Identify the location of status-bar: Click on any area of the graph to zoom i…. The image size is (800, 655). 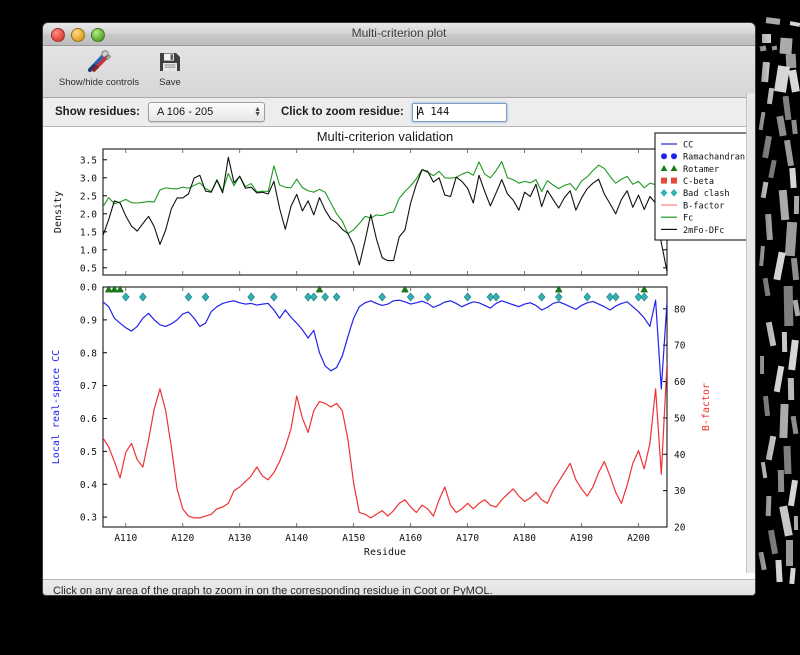
(399, 588).